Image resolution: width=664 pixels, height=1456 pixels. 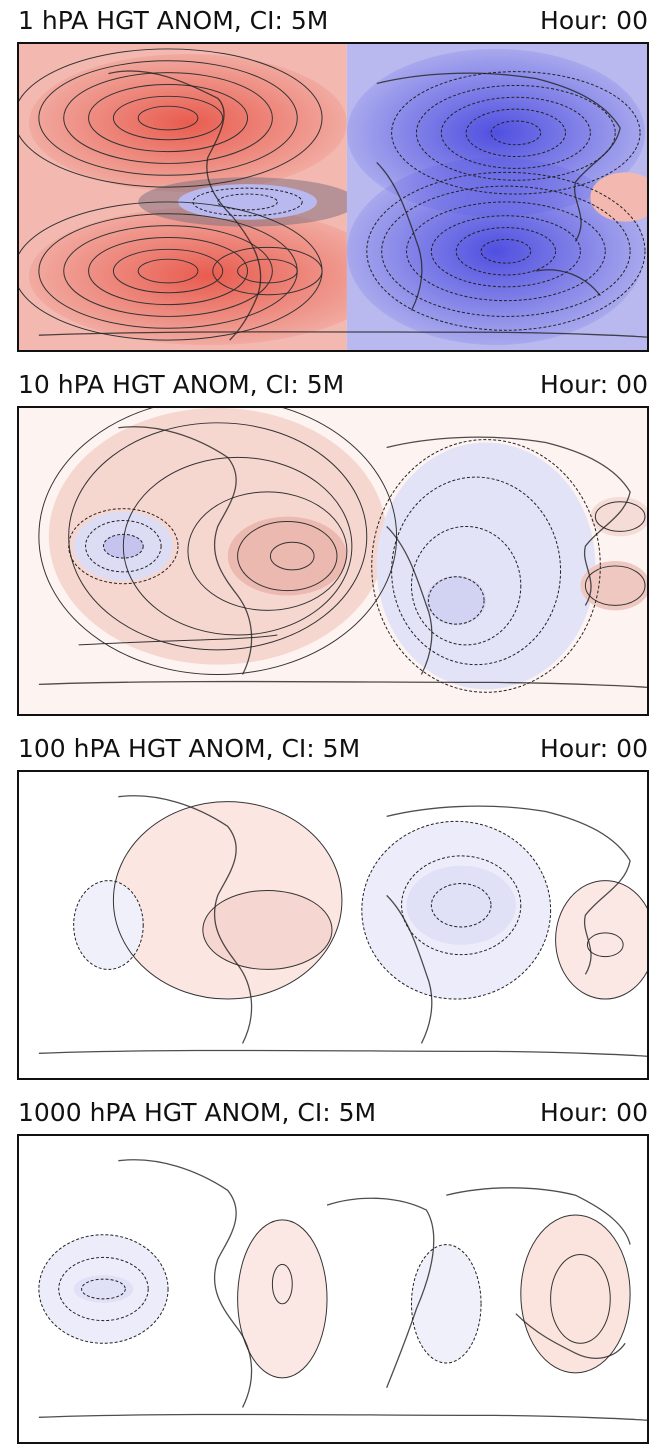 What do you see at coordinates (173, 20) in the screenshot?
I see `panel-title: 1 hPA HGT ANOM, CI: 5M` at bounding box center [173, 20].